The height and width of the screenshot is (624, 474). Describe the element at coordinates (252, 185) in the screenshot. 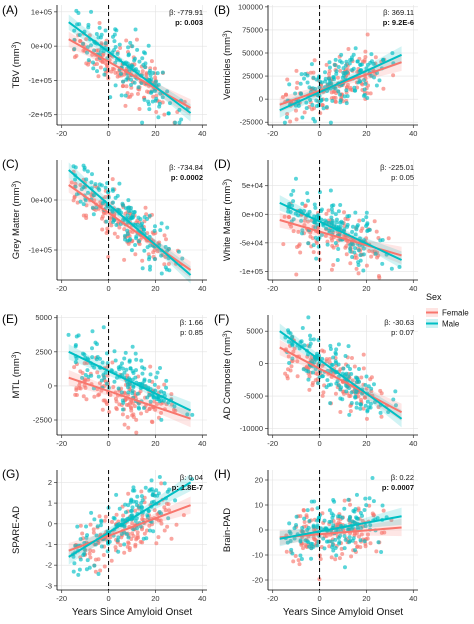

I see `y-tick-label: 5e+04` at that location.